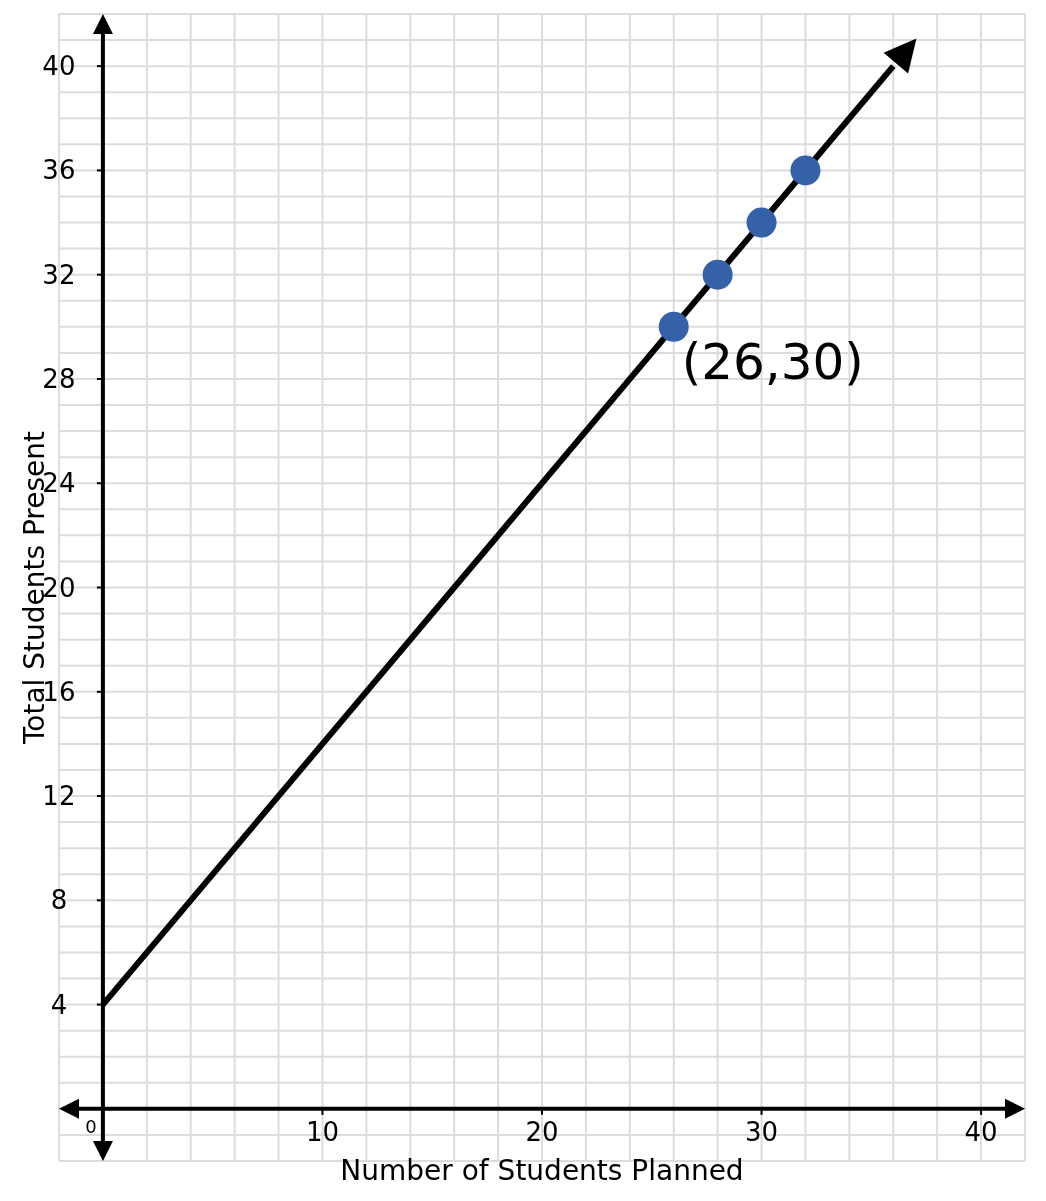 This screenshot has height=1201, width=1046. What do you see at coordinates (59, 796) in the screenshot?
I see `y-tick-label: 12` at bounding box center [59, 796].